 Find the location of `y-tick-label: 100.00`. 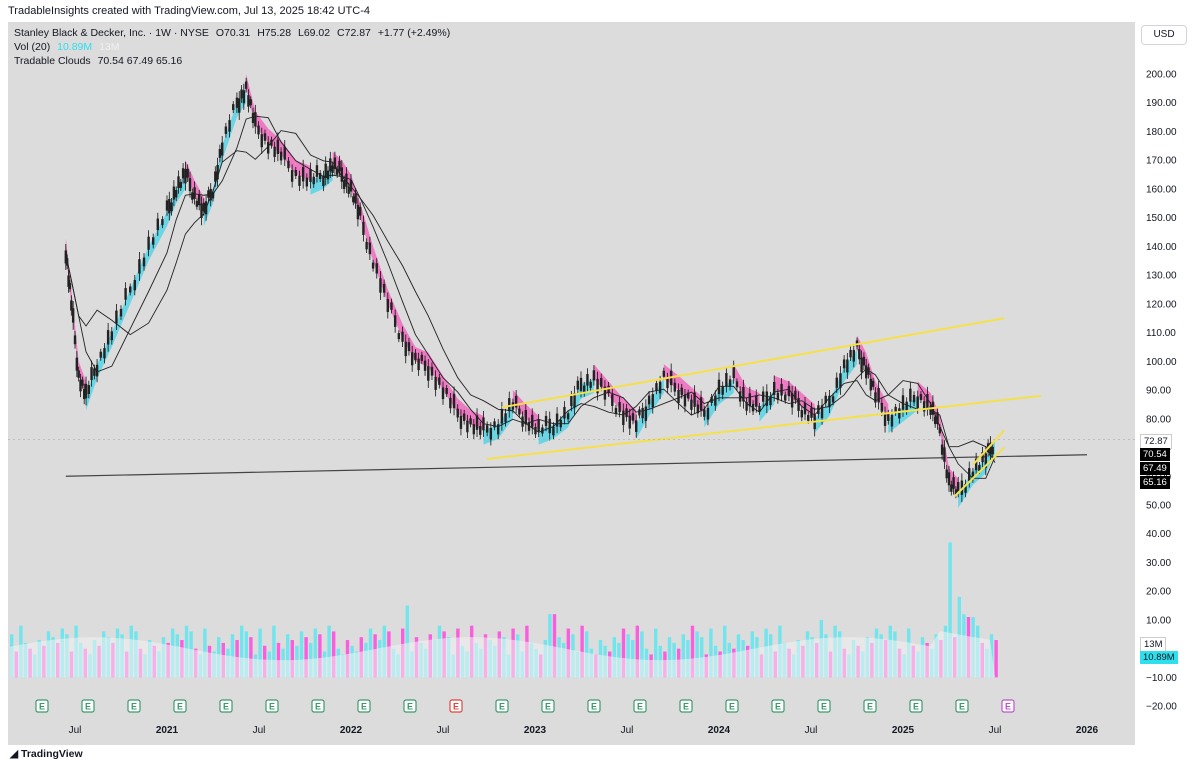

y-tick-label: 100.00 is located at coordinates (1161, 362).